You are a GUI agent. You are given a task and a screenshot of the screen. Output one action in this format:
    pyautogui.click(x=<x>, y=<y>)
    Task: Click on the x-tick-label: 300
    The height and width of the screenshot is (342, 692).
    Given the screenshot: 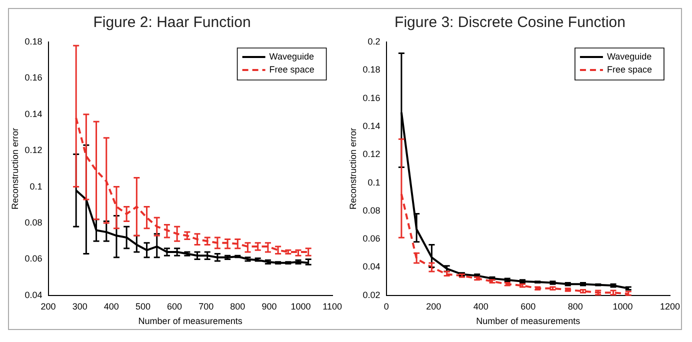 What is the action you would take?
    pyautogui.click(x=80, y=306)
    